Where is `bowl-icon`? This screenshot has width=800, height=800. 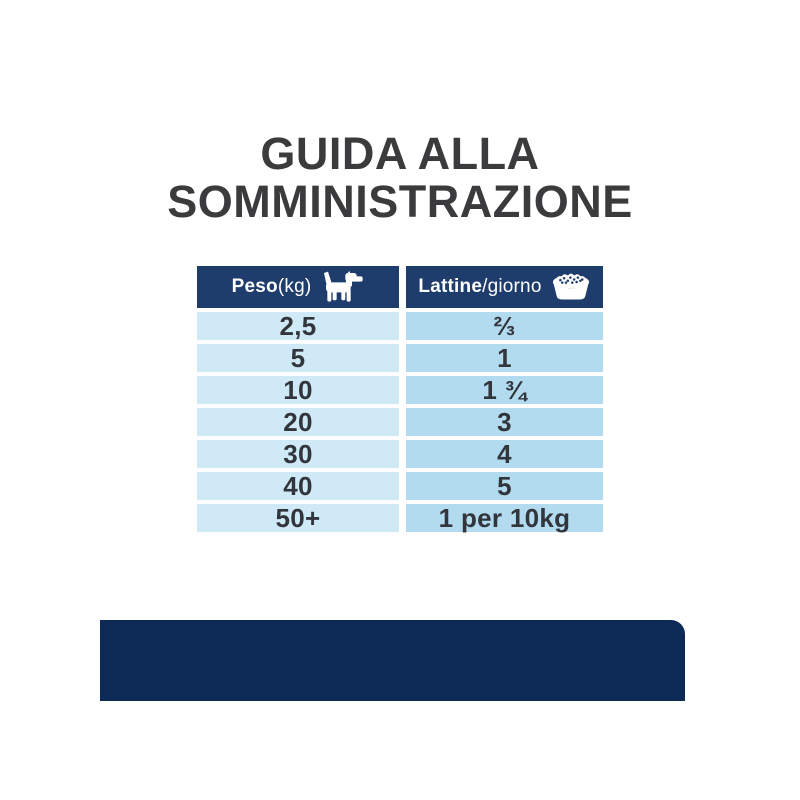
bowl-icon is located at coordinates (570, 286).